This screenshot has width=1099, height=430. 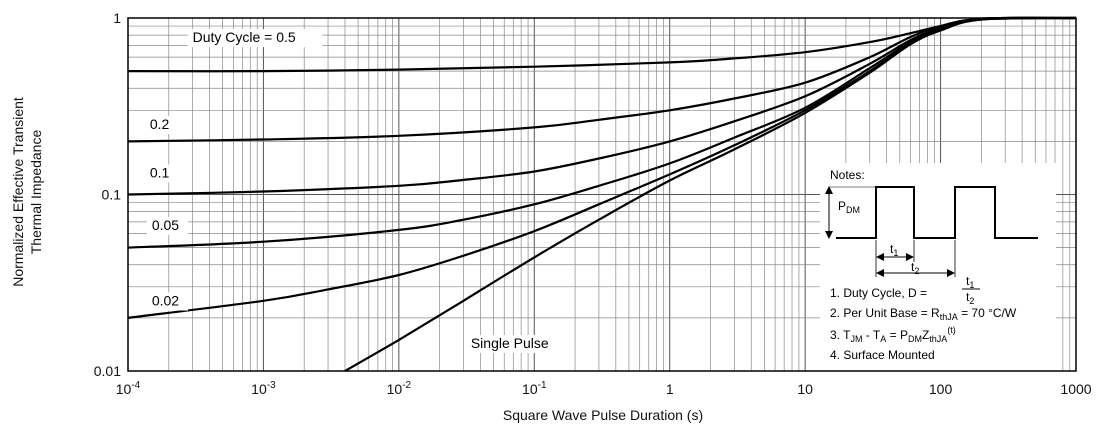 I want to click on x-tick-label: 100, so click(x=941, y=389).